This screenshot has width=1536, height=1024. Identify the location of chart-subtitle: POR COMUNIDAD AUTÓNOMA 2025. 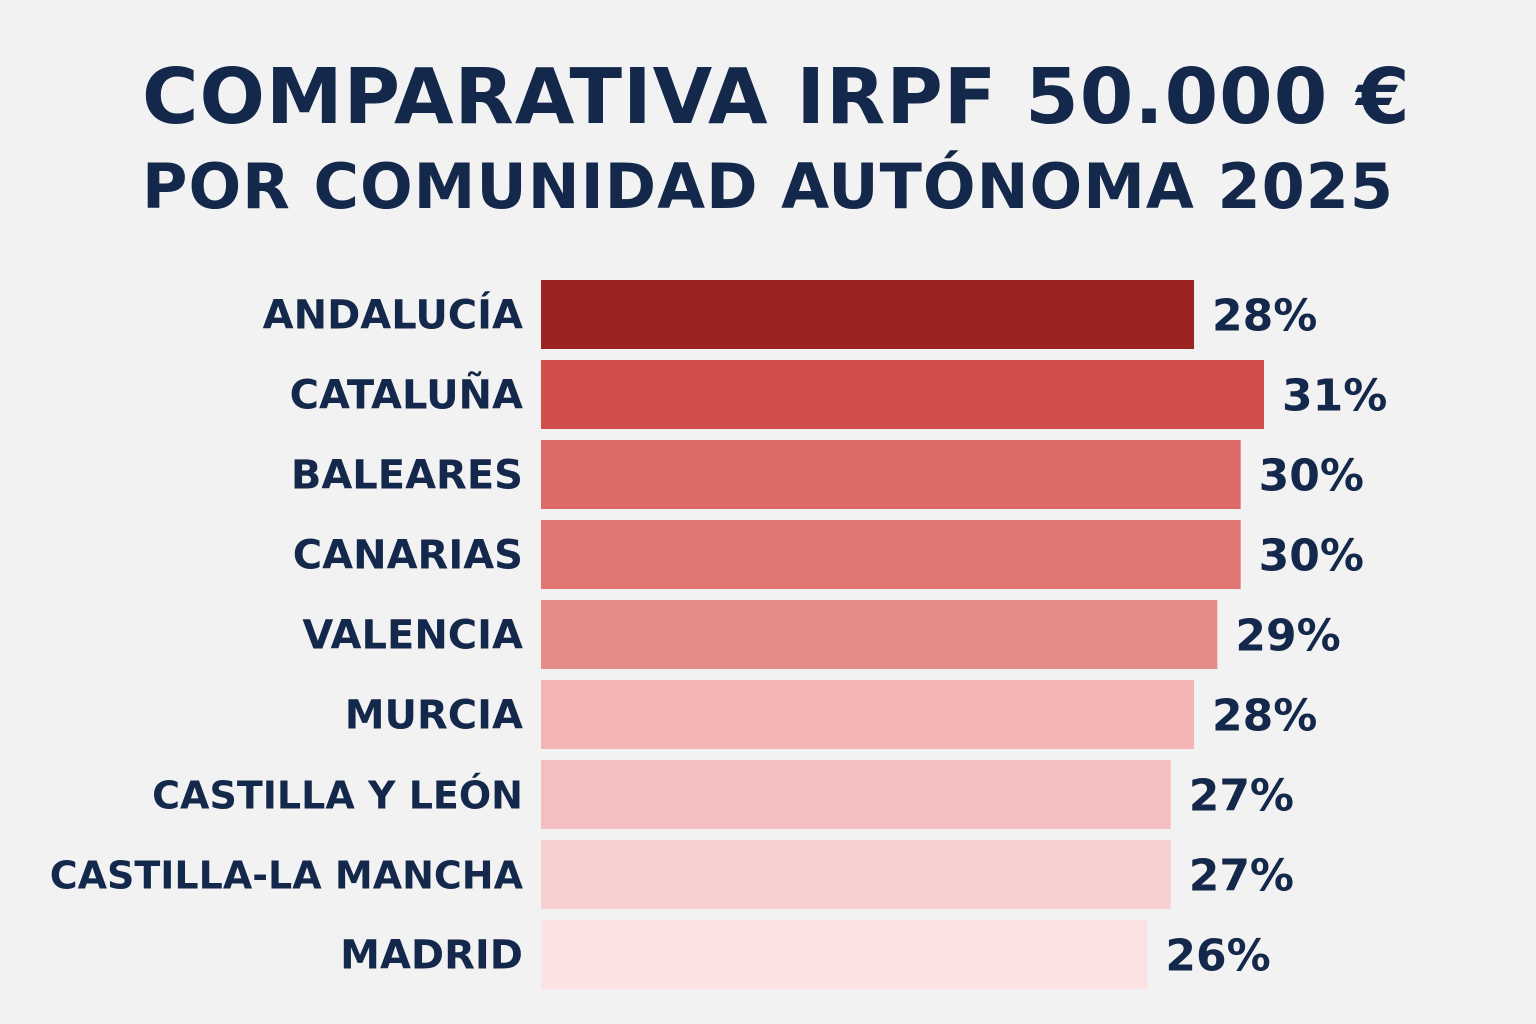
(768, 186).